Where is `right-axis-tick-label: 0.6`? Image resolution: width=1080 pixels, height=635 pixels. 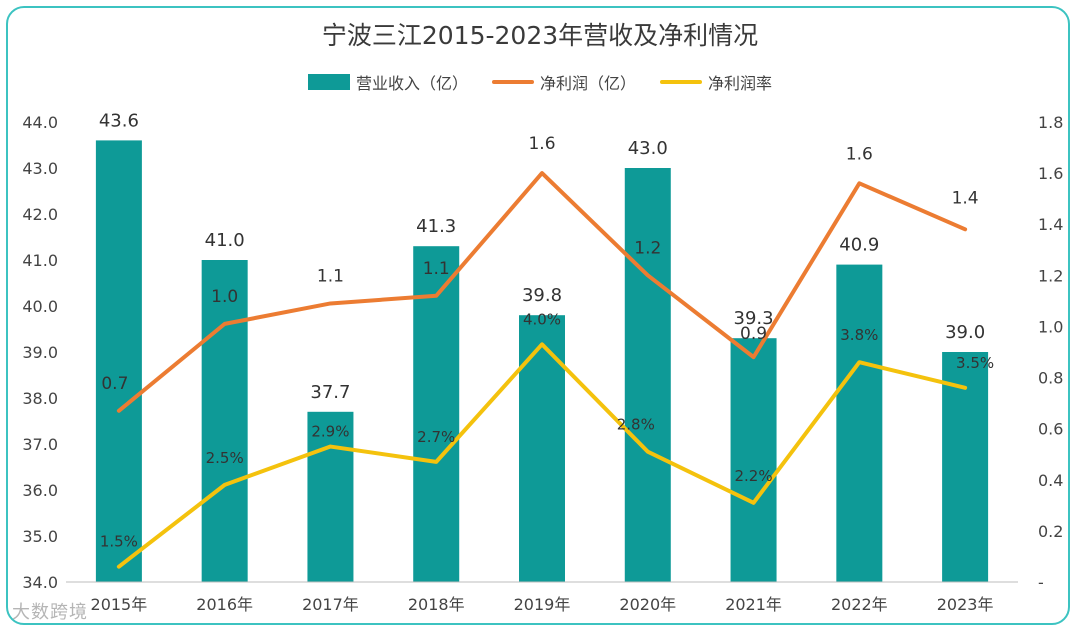
right-axis-tick-label: 0.6 is located at coordinates (1050, 429).